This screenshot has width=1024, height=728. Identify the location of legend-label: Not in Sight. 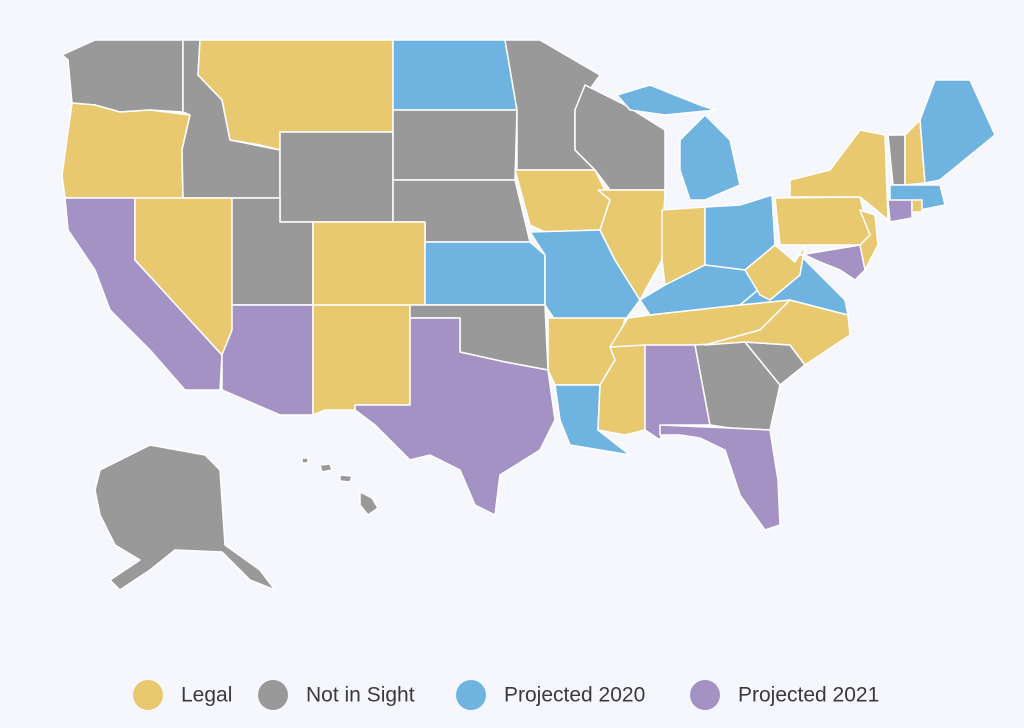
(360, 695).